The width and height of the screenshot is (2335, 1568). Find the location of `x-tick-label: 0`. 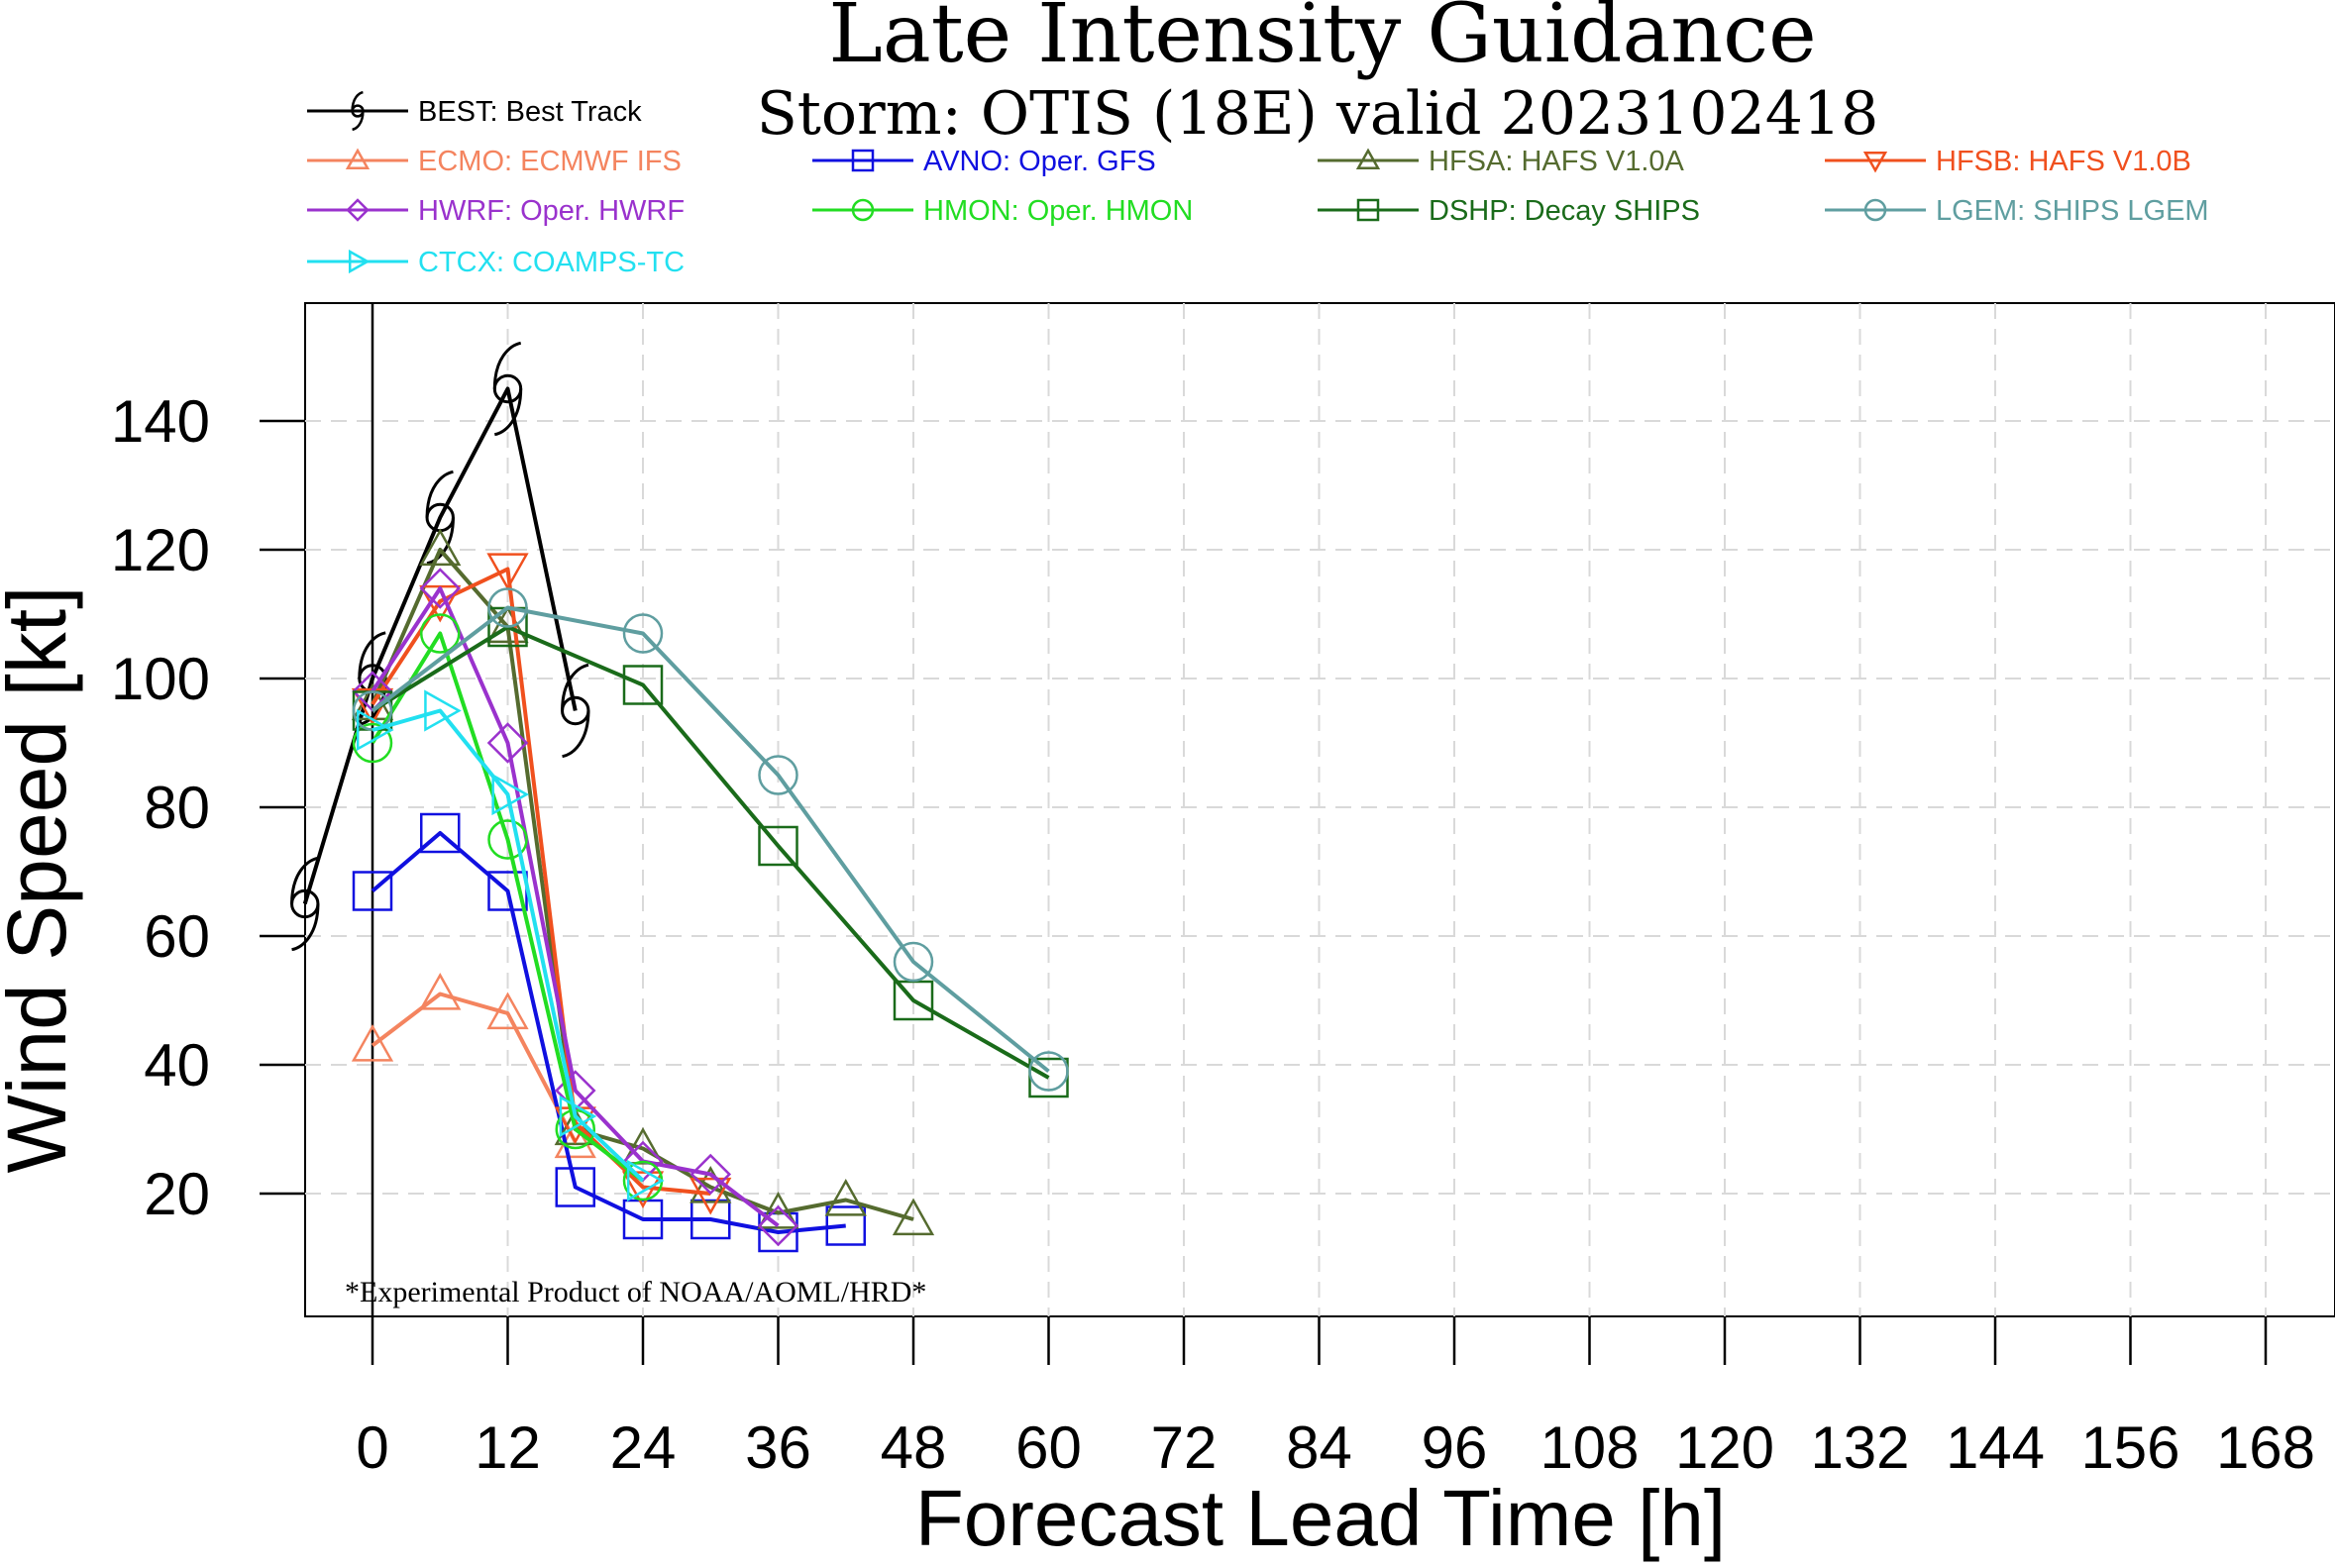

x-tick-label: 0 is located at coordinates (372, 1447).